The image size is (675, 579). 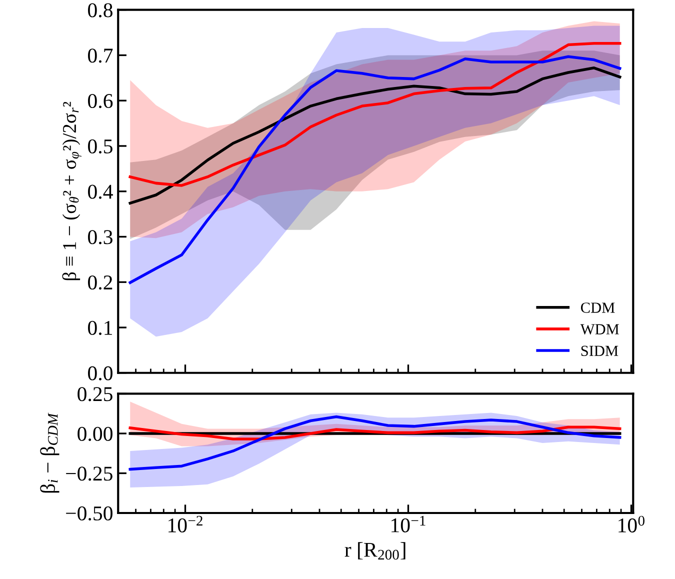 I want to click on x-tick-label: 10$^{0}$, so click(x=631, y=524).